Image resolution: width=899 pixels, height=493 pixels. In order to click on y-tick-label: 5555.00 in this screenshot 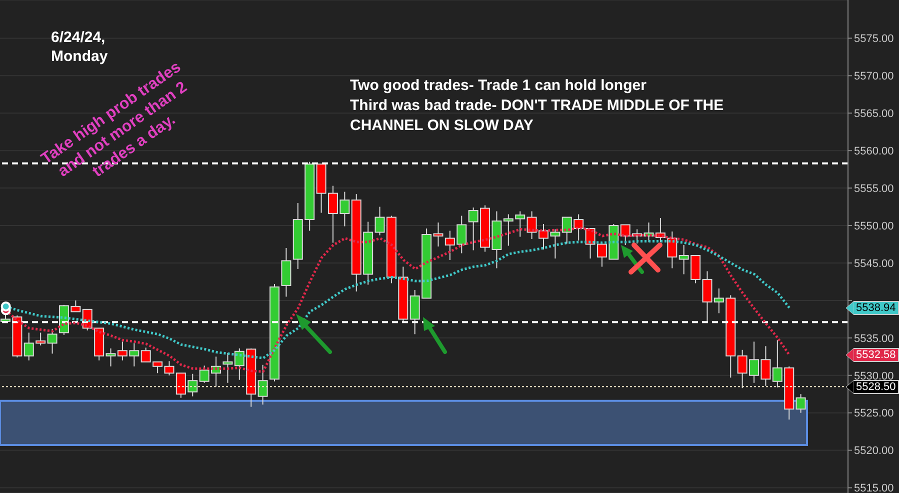, I will do `click(874, 188)`.